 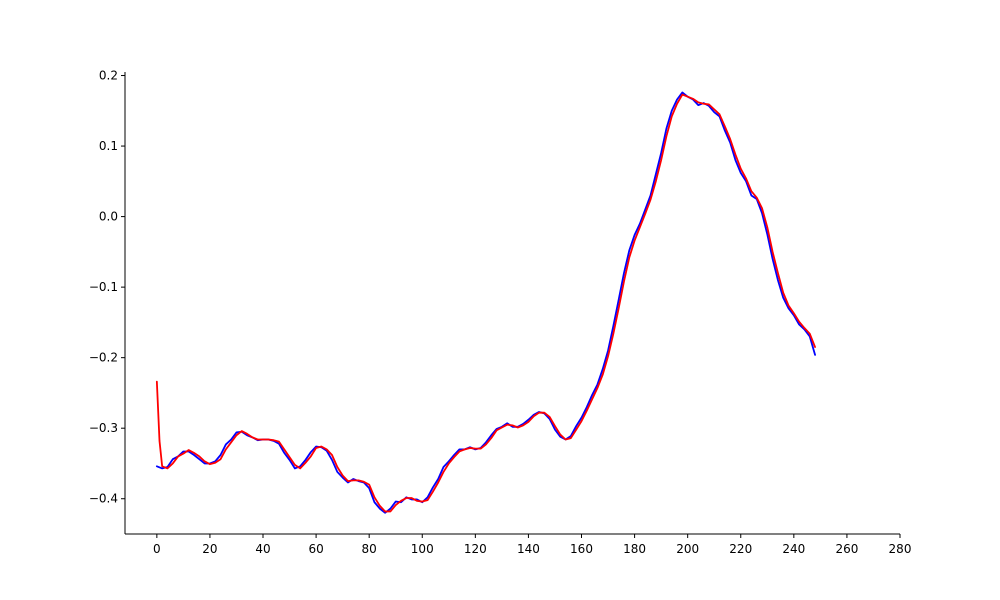 I want to click on x-tick-label: 120, so click(x=475, y=549).